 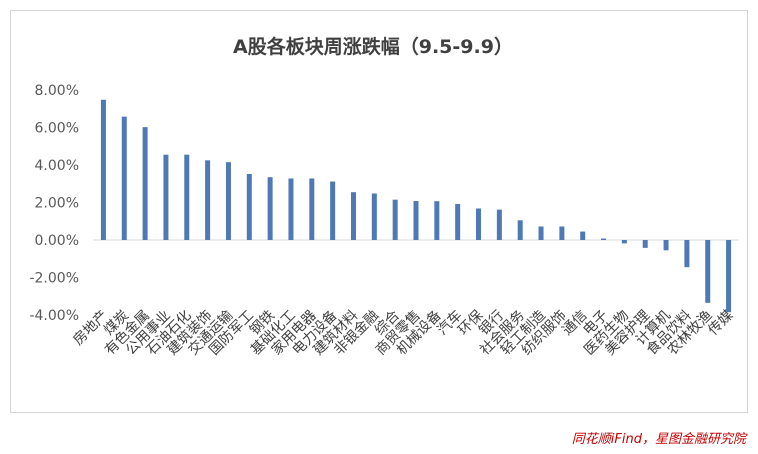 I want to click on x-tick-label: 传媒, so click(x=720, y=323).